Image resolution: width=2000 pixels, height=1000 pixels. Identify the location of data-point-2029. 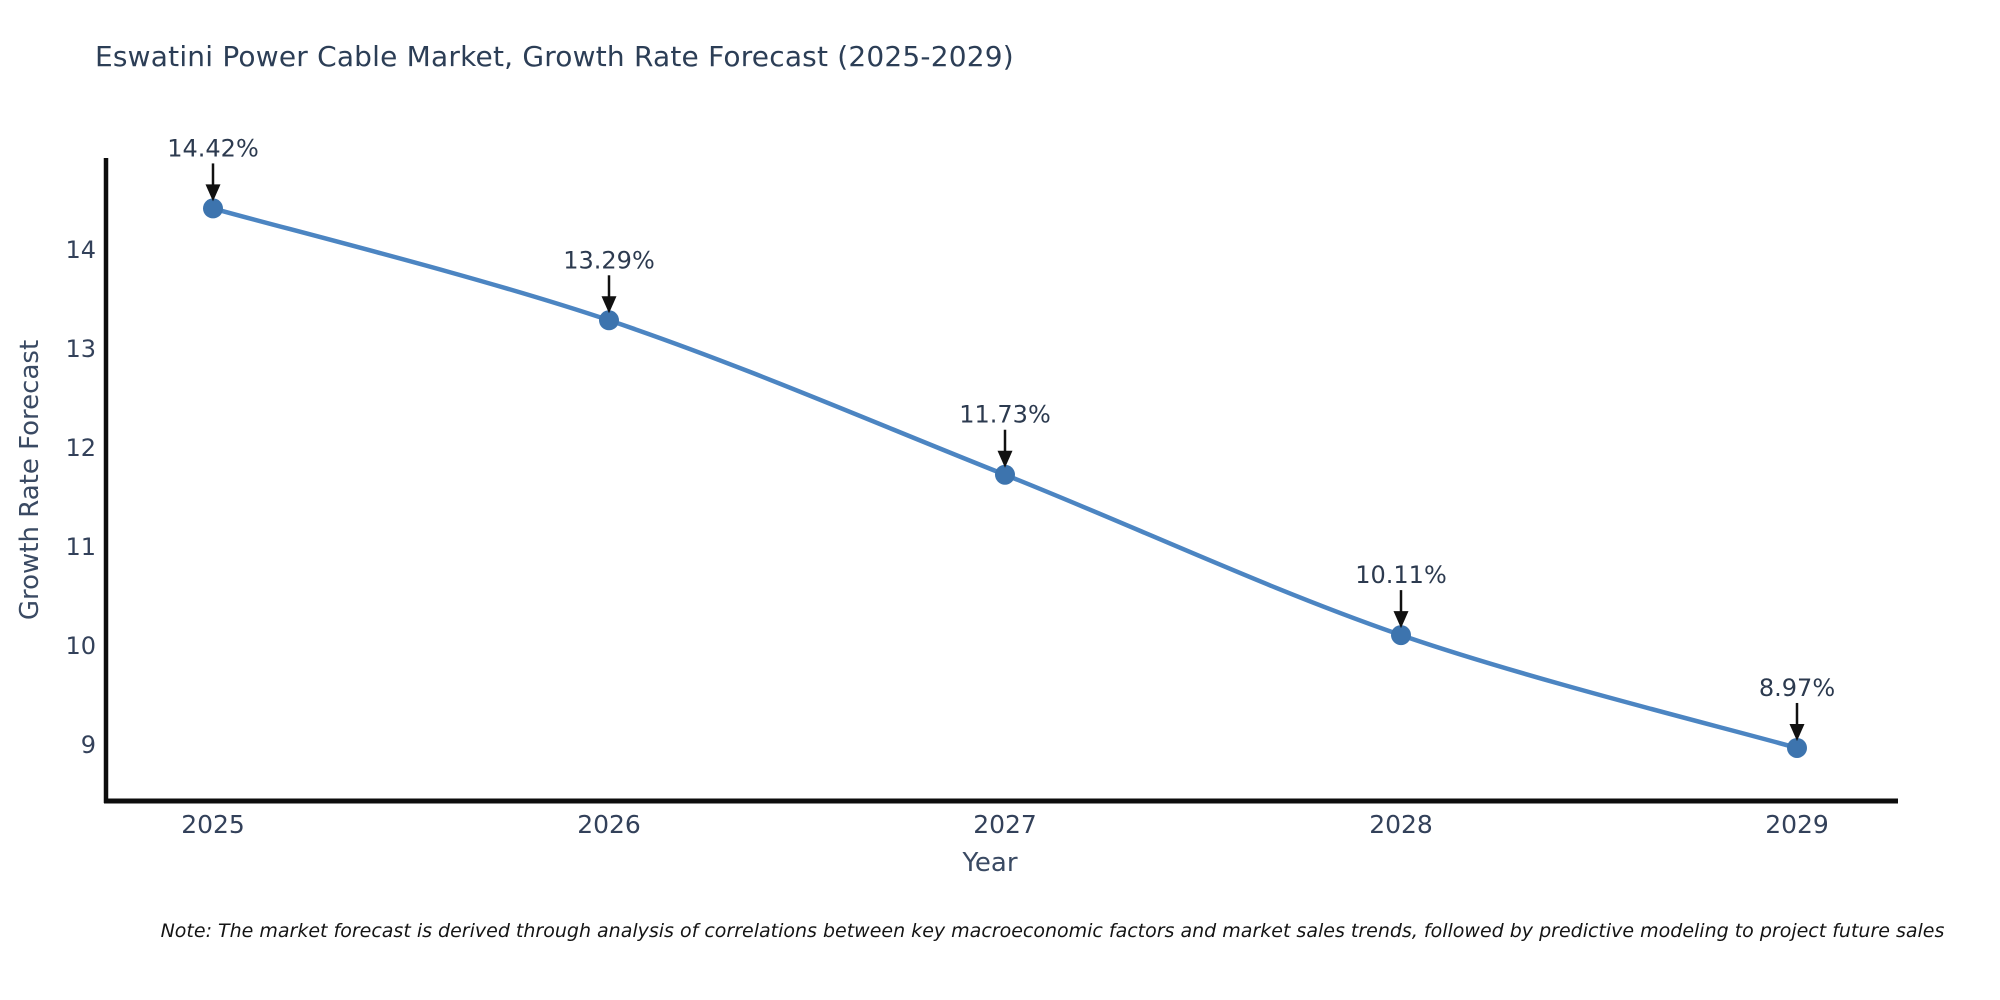
(1797, 747).